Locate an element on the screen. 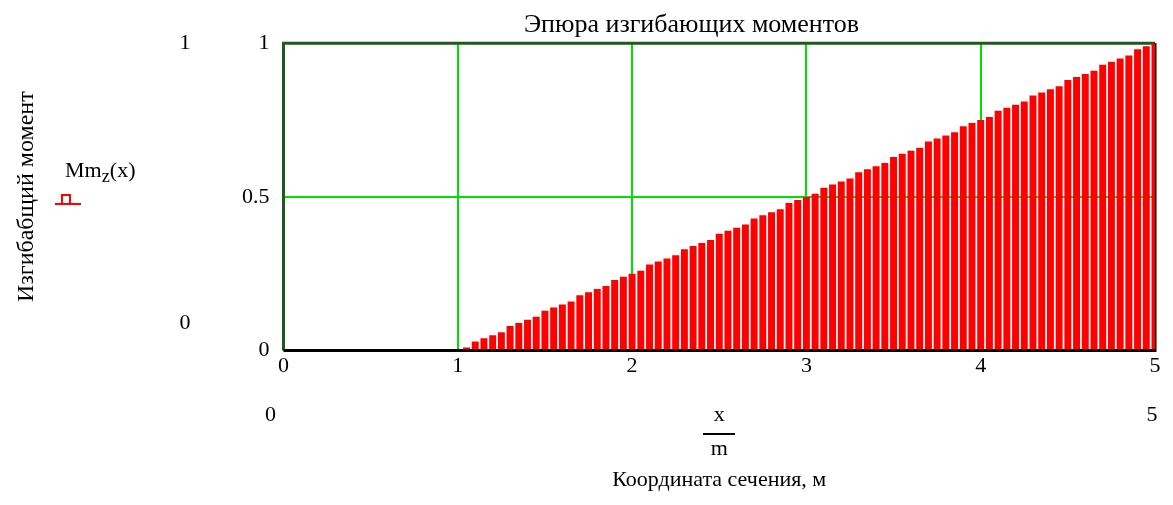 Image resolution: width=1173 pixels, height=505 pixels. text: 1 is located at coordinates (185, 42).